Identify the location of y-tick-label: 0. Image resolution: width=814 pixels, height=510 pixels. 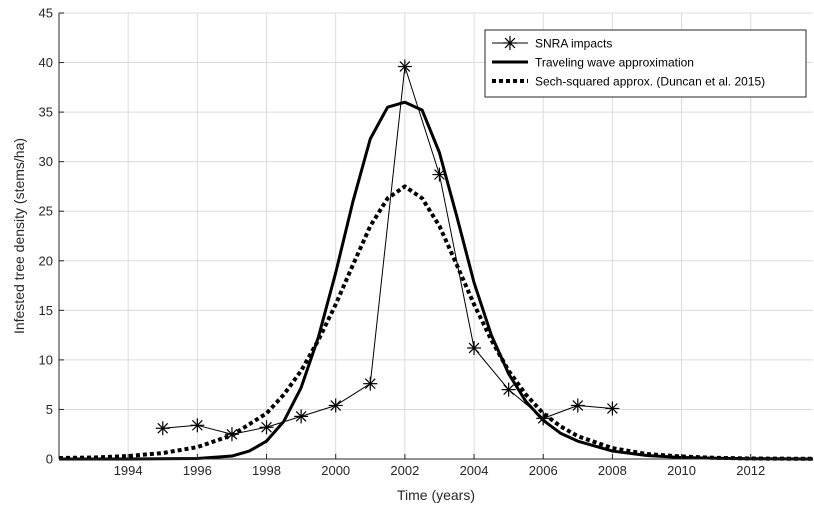
(49, 459).